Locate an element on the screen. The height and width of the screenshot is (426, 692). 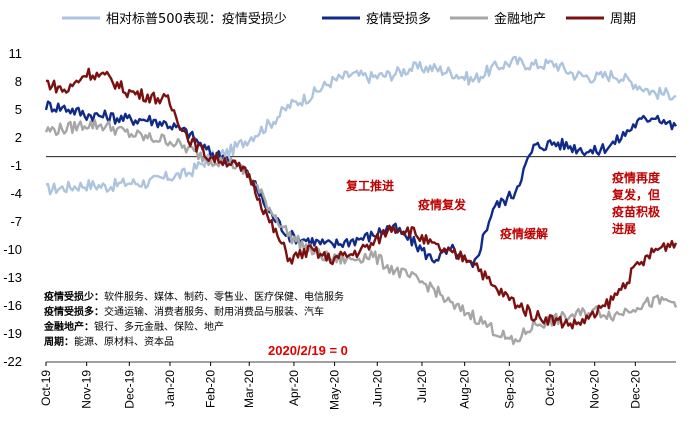
x-tick-label: Feb-20 is located at coordinates (211, 389).